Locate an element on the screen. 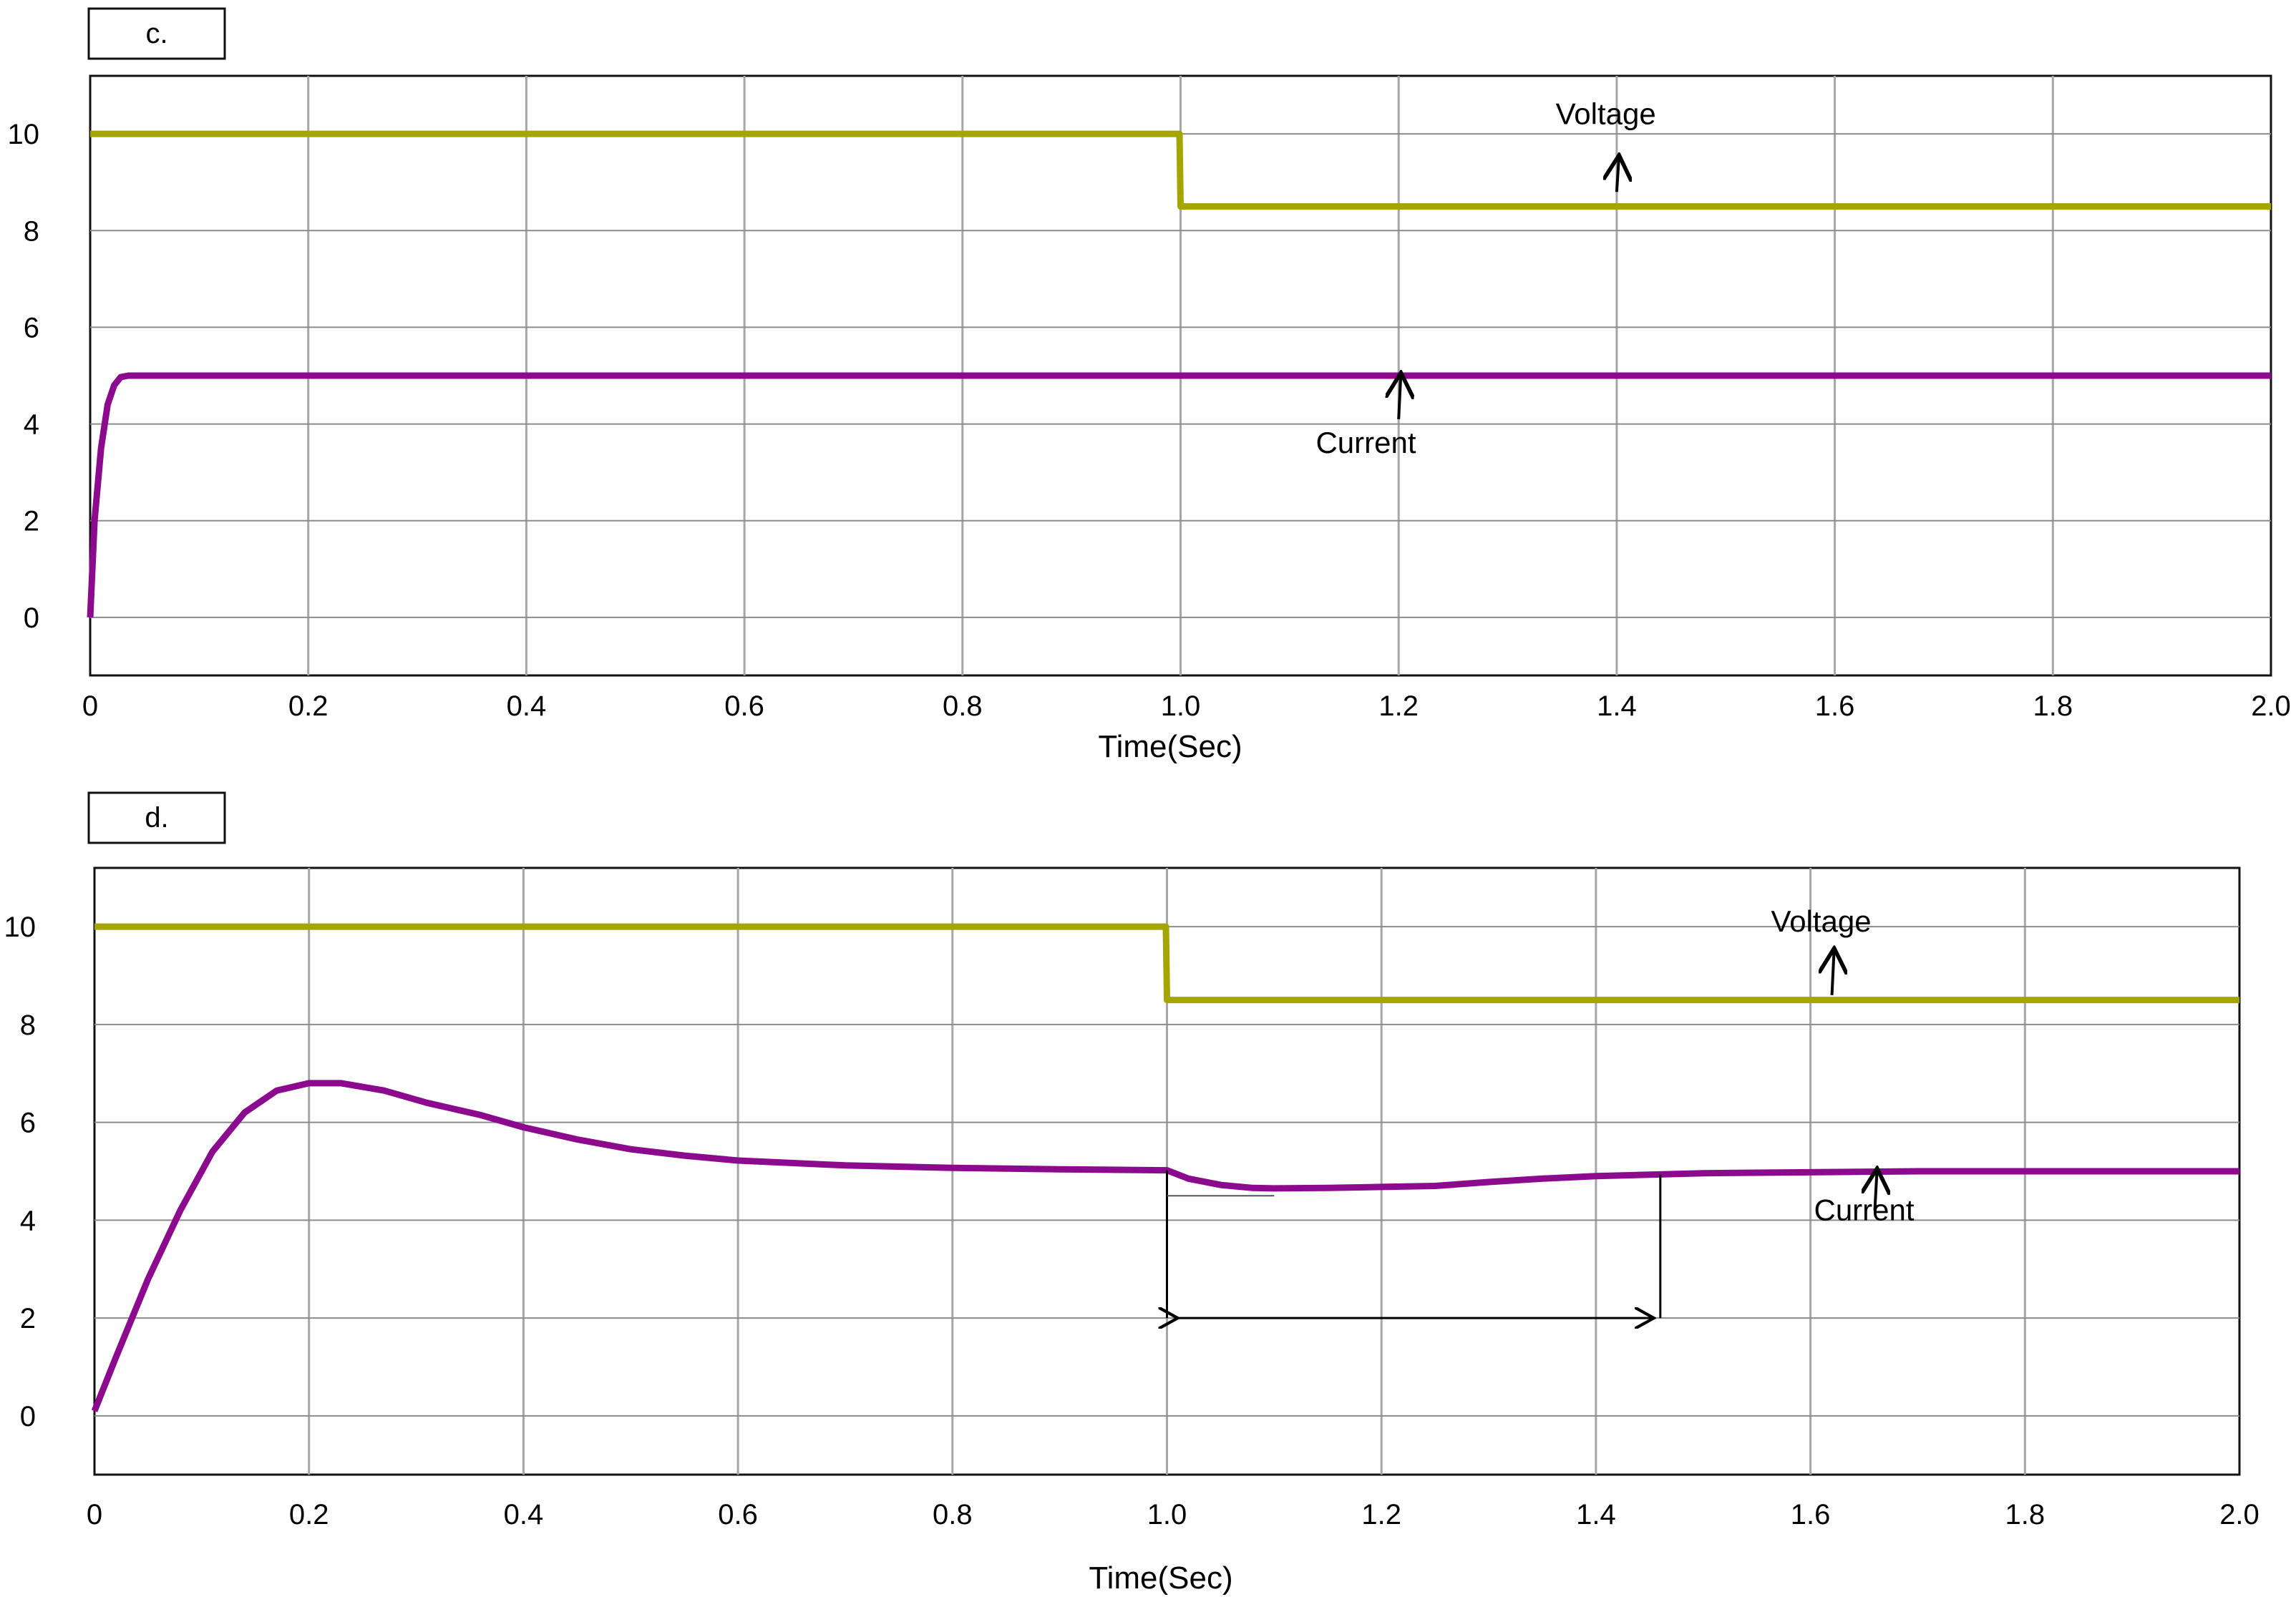 This screenshot has width=2296, height=1602. panel-label: d. is located at coordinates (157, 818).